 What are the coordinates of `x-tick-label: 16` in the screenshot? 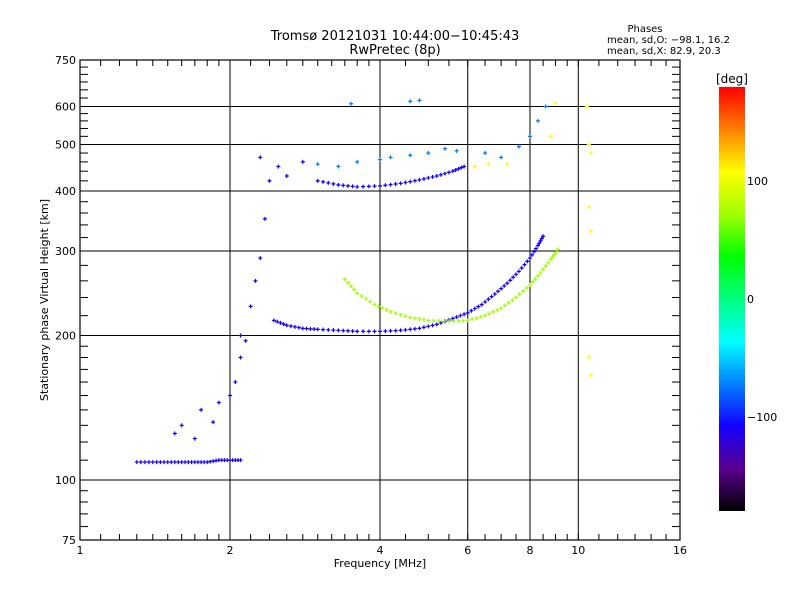 It's located at (680, 550).